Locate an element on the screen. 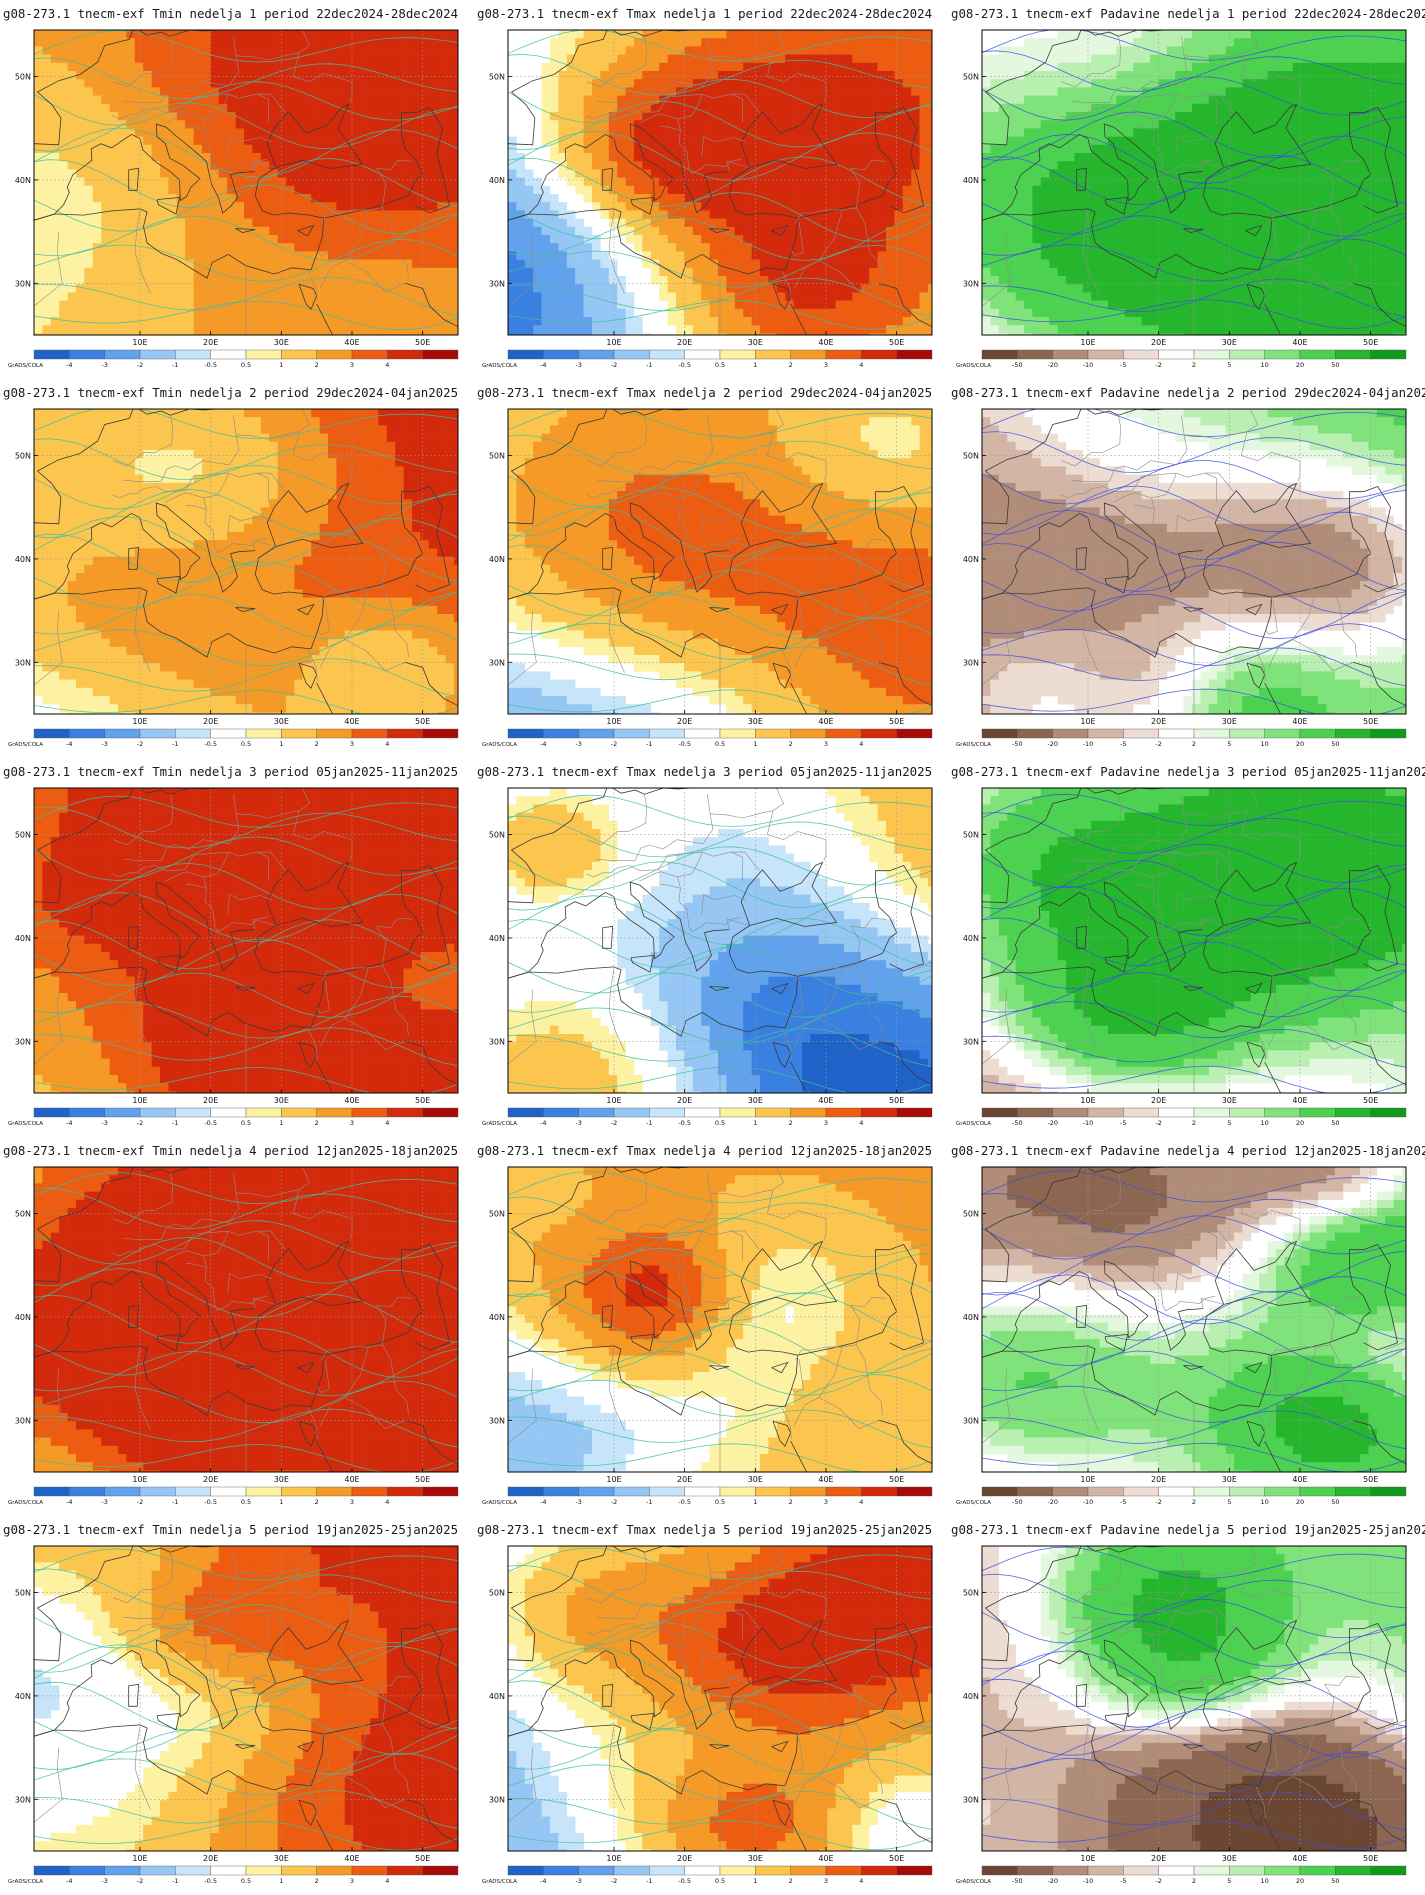 This screenshot has width=1425, height=1895. colorbar-label: -20 is located at coordinates (1052, 1502).